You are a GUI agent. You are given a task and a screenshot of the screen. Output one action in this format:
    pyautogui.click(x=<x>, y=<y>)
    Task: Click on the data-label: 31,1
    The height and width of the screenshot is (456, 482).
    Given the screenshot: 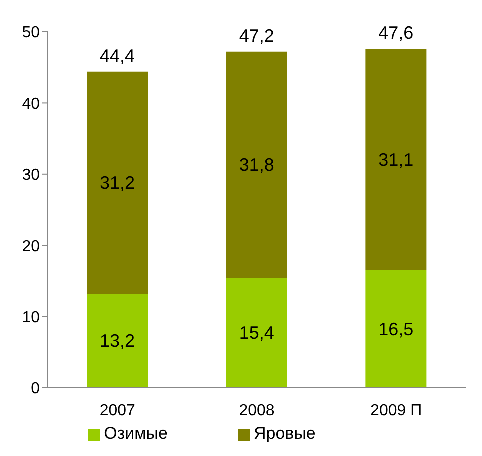 What is the action you would take?
    pyautogui.click(x=396, y=160)
    